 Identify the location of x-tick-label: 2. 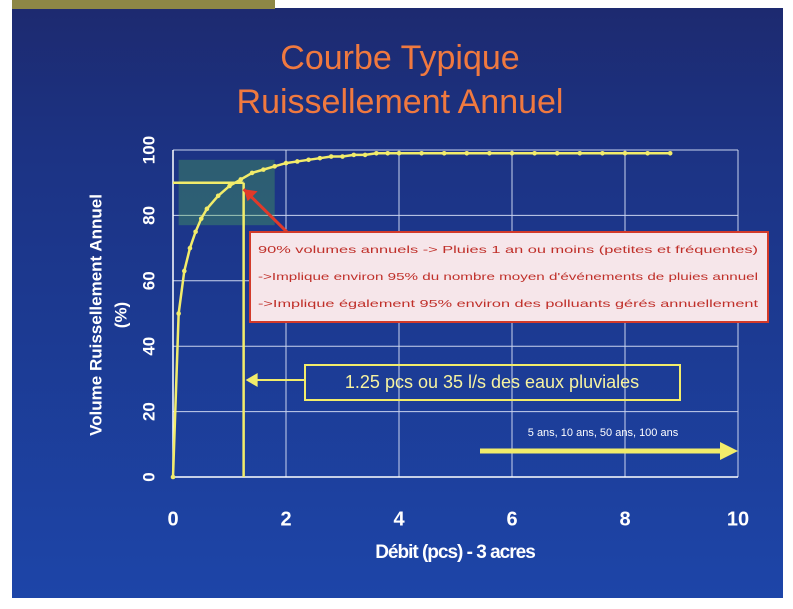
(285, 519).